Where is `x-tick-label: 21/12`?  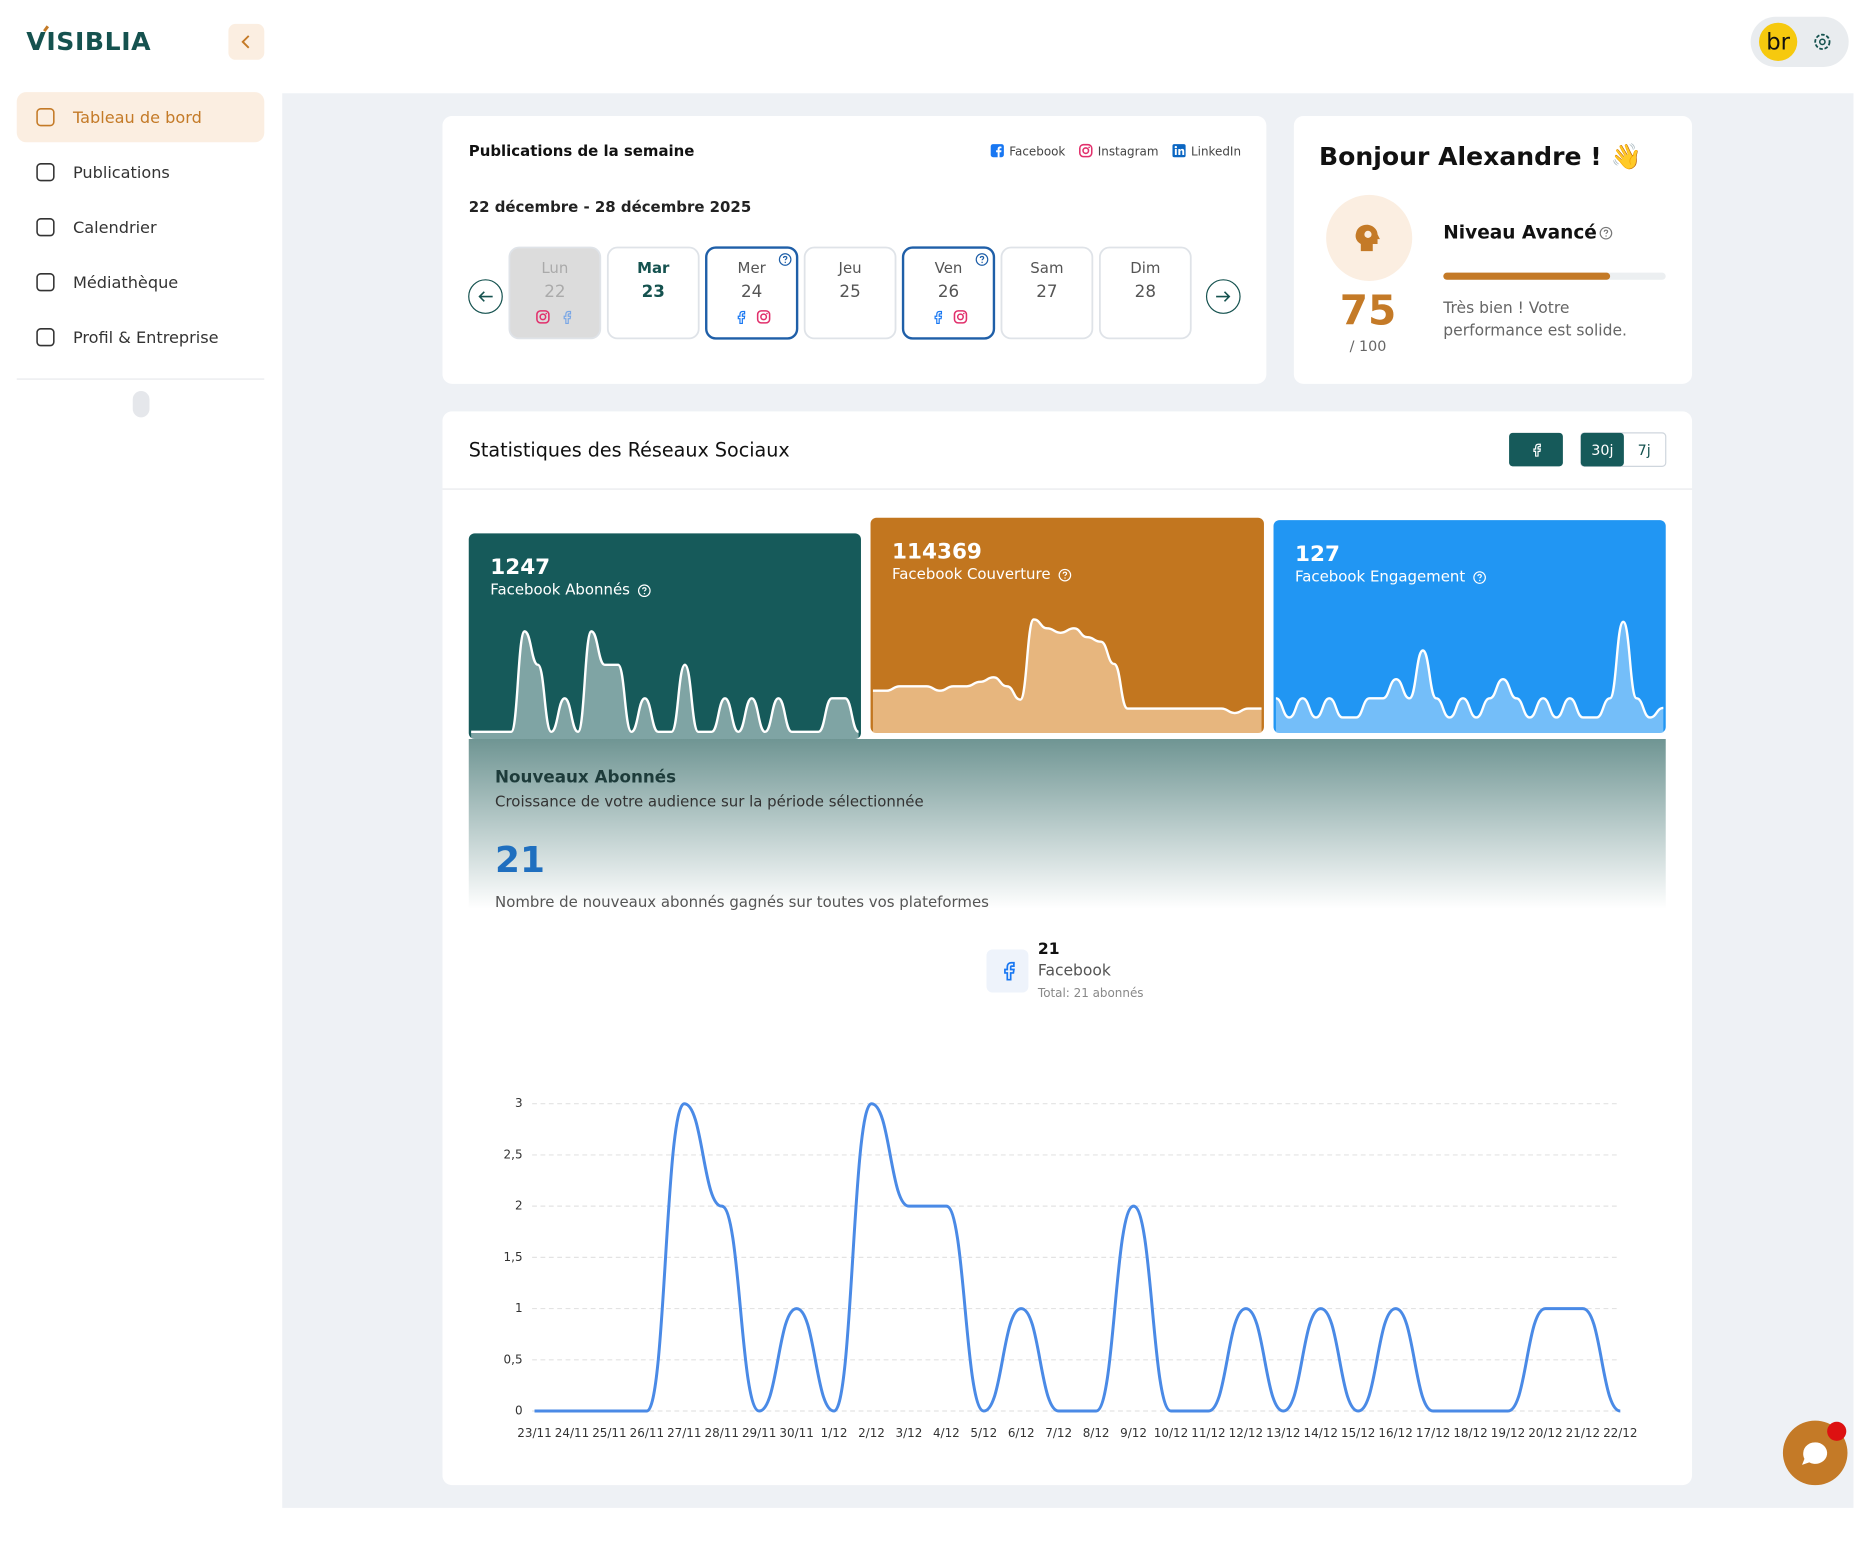
x-tick-label: 21/12 is located at coordinates (1583, 1433).